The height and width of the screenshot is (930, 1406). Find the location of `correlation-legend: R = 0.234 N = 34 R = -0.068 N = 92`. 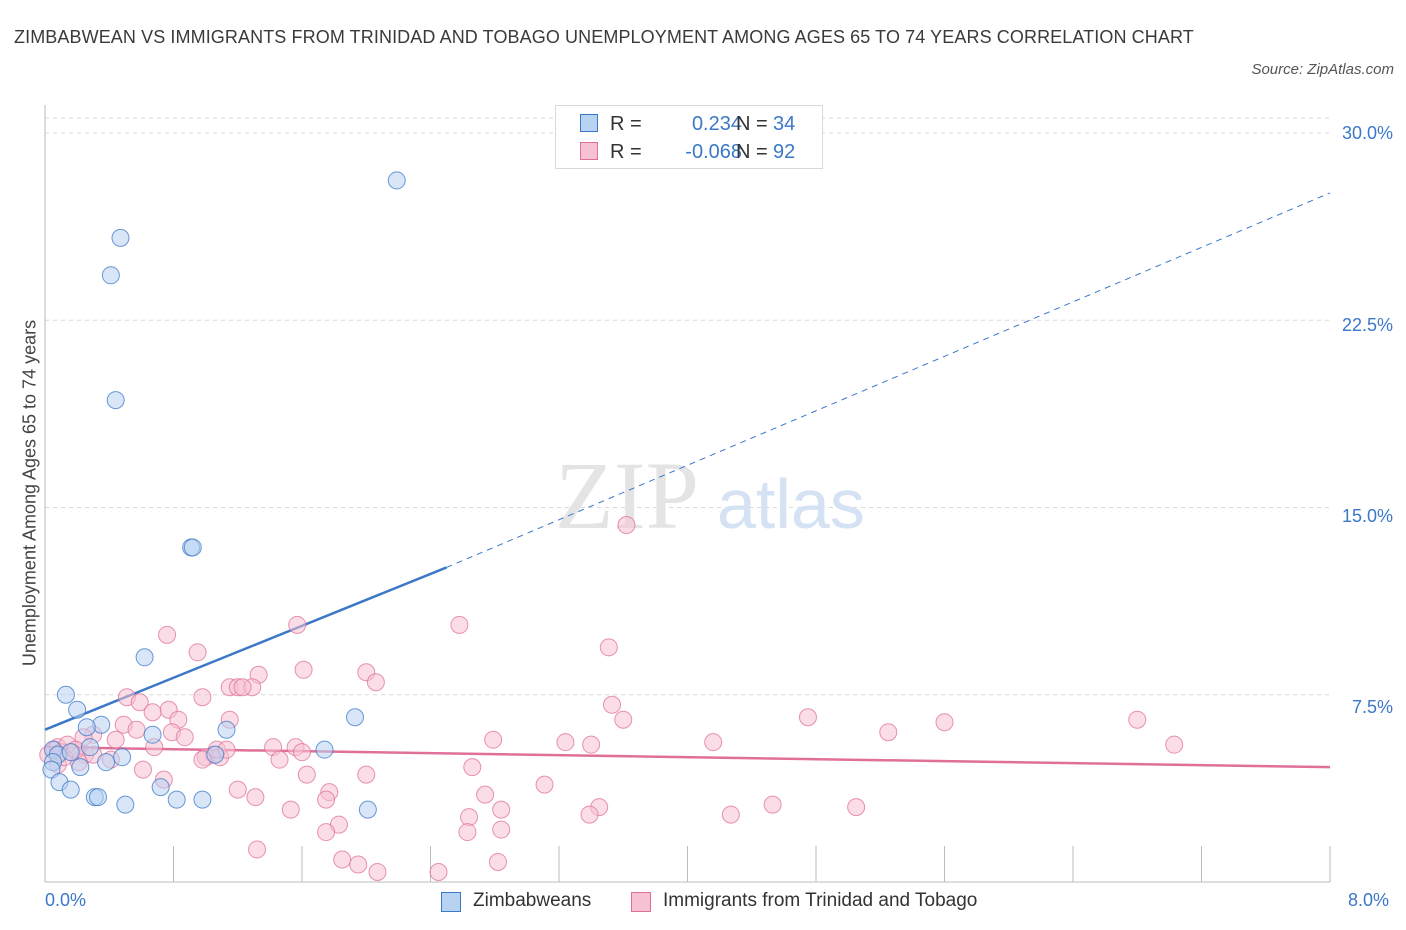

correlation-legend: R = 0.234 N = 34 R = -0.068 N = 92 is located at coordinates (689, 137).